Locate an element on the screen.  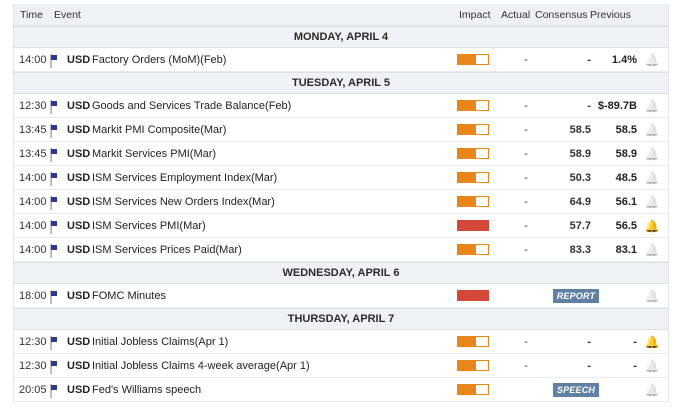
event-name: Goods and Services Trade Balance(Feb) is located at coordinates (192, 105).